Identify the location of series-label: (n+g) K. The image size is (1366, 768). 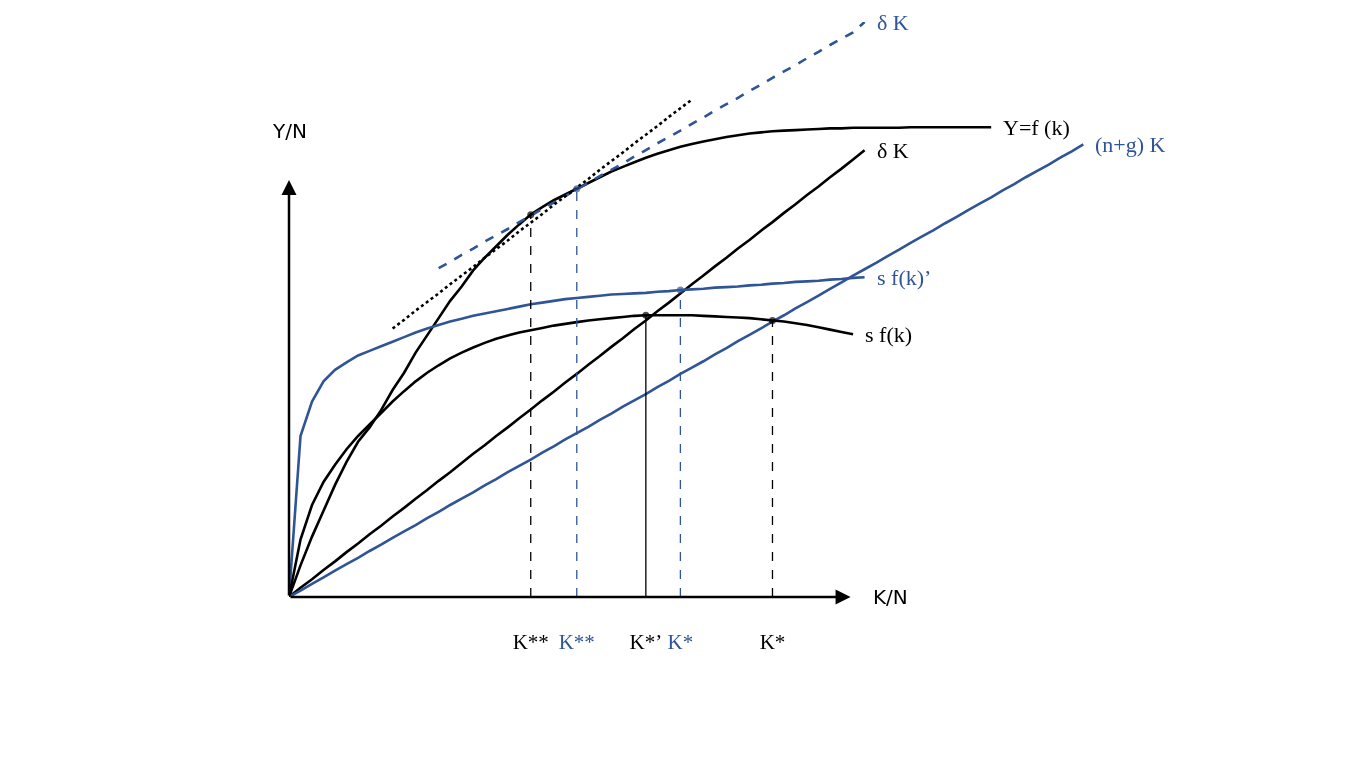
(1130, 144).